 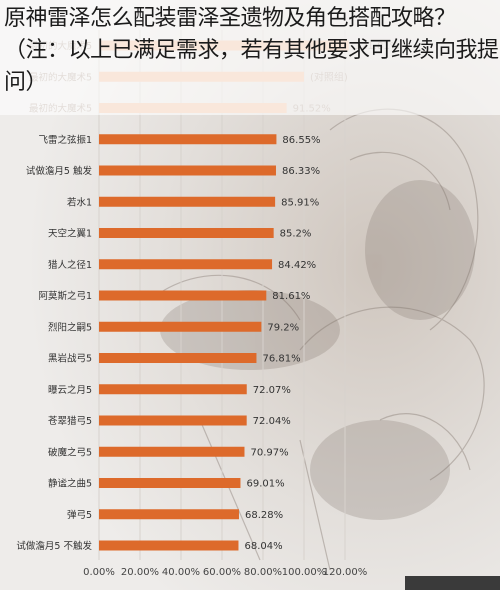 I want to click on category-label: 天空之翼1, so click(x=70, y=234).